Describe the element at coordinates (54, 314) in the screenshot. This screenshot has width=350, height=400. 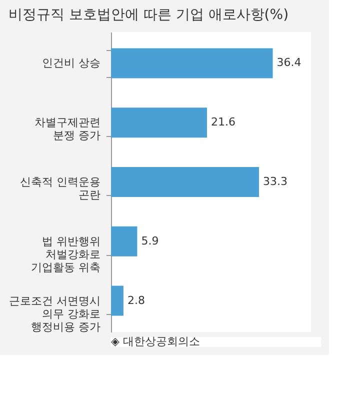
I see `y-tick-label: 근로조건 서면명시 의무 강화로 행정비용 증가` at that location.